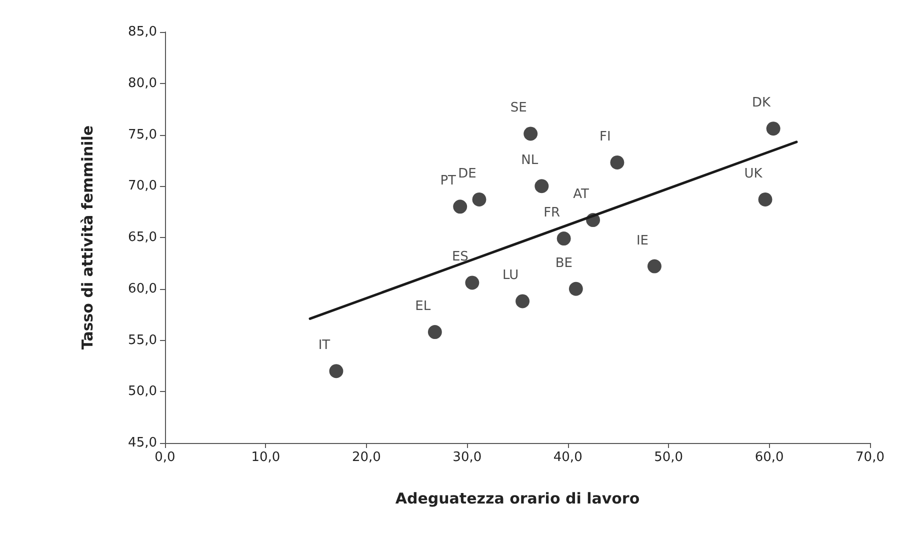 The image size is (912, 534). What do you see at coordinates (142, 392) in the screenshot?
I see `y-tick-label: 50,0` at bounding box center [142, 392].